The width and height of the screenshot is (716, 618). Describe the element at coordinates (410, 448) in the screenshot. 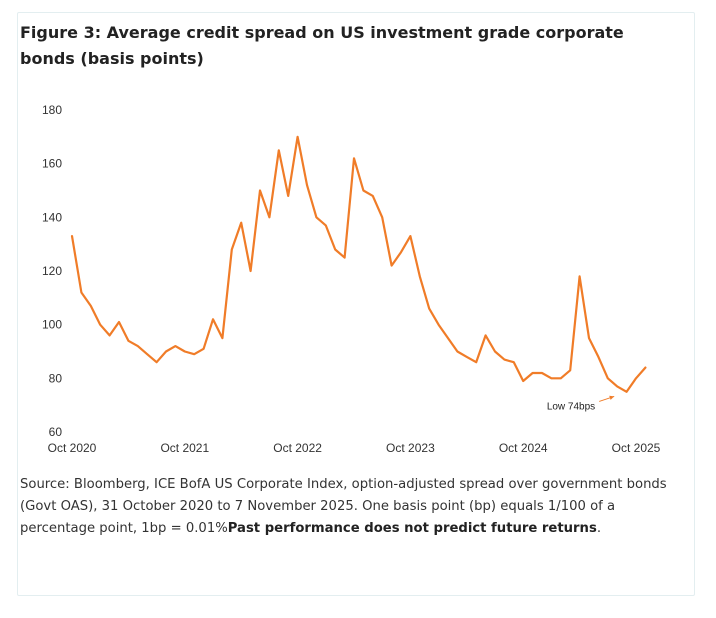

I see `x-tick-label: Oct 2023` at that location.